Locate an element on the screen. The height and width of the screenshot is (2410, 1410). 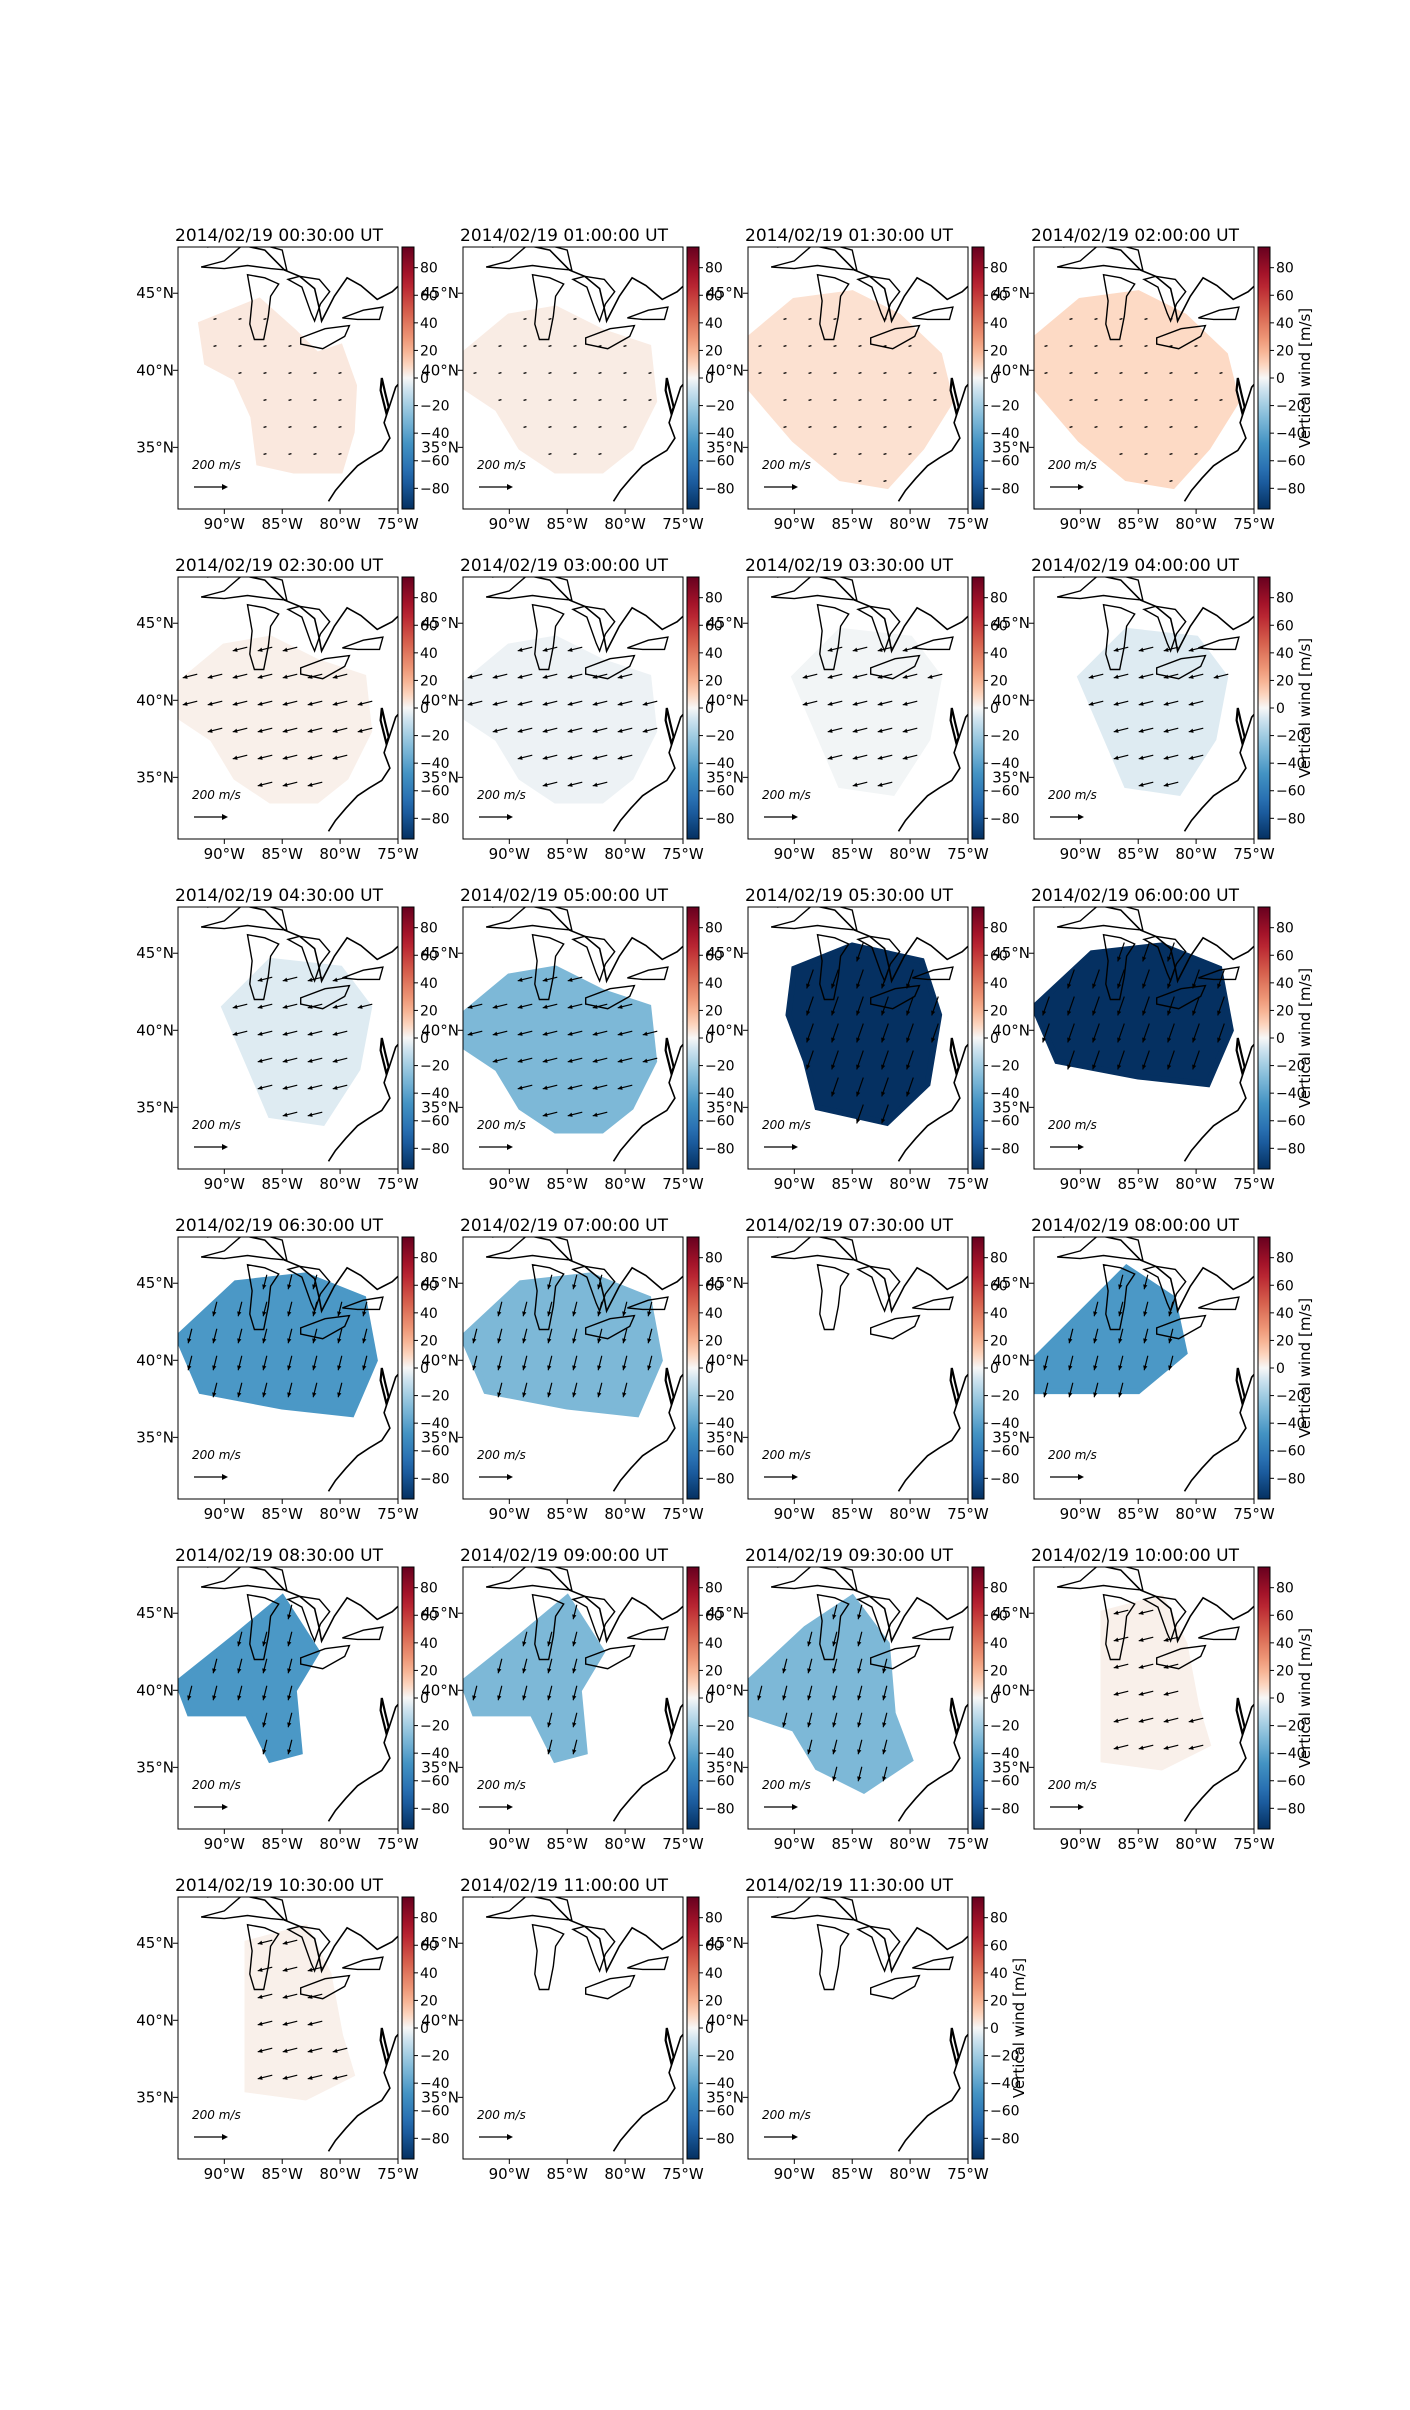
colorbar-tick-label: 60 is located at coordinates (429, 956).